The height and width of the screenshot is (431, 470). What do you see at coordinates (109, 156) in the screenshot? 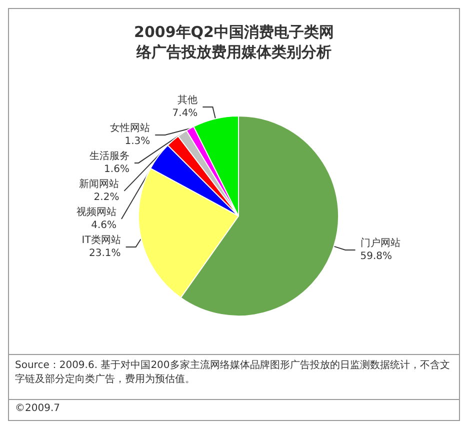
I see `slice-label: 生活服务` at bounding box center [109, 156].